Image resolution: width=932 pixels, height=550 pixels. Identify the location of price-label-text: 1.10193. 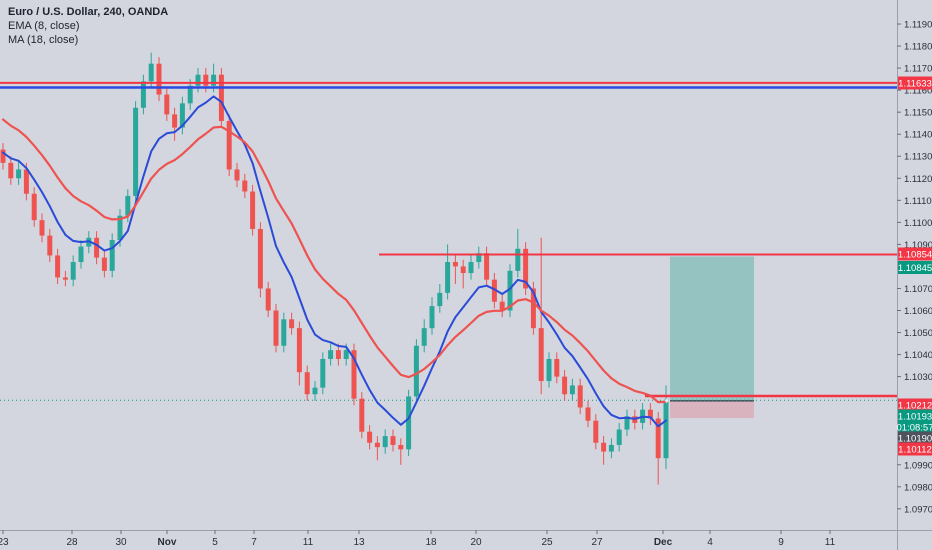
(915, 417).